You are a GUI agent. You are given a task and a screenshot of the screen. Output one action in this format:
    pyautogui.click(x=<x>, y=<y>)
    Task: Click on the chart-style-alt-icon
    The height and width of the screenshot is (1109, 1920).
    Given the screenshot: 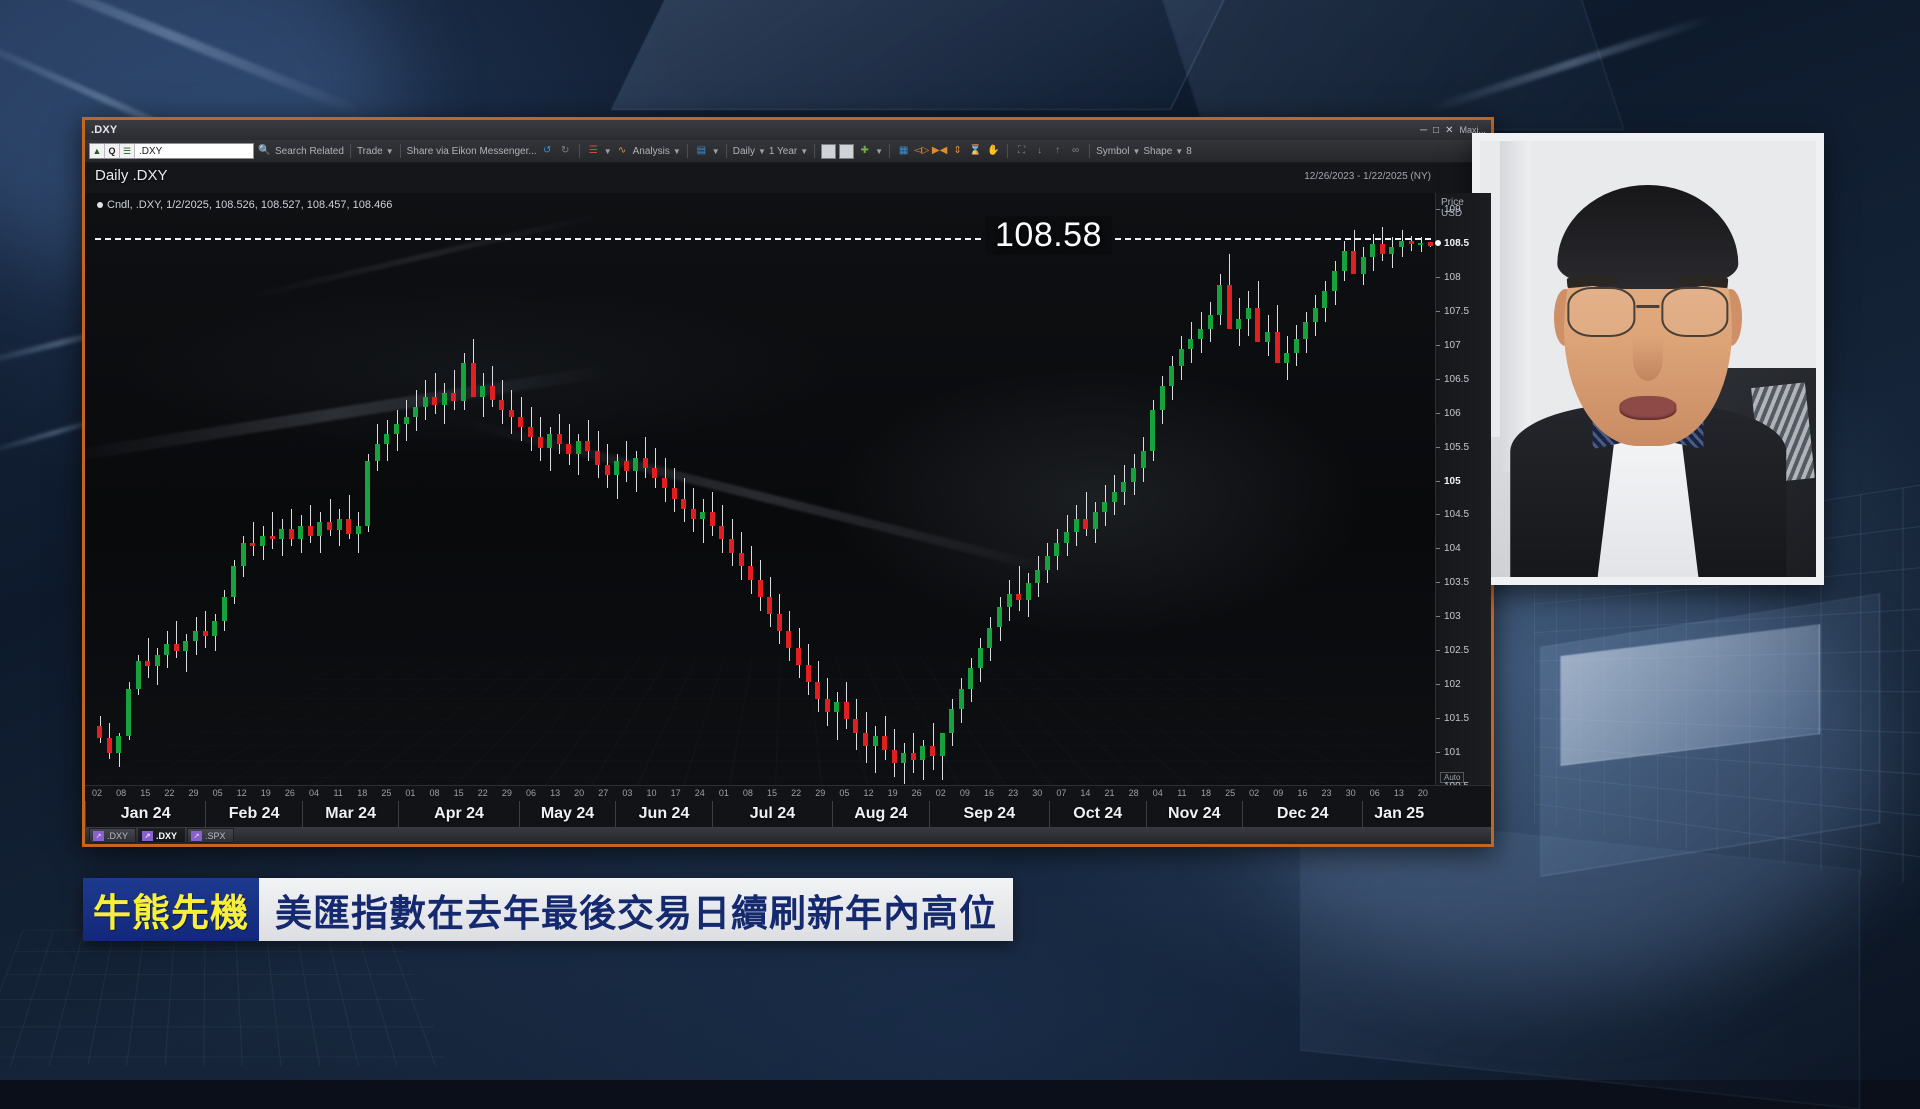 What is the action you would take?
    pyautogui.click(x=846, y=151)
    